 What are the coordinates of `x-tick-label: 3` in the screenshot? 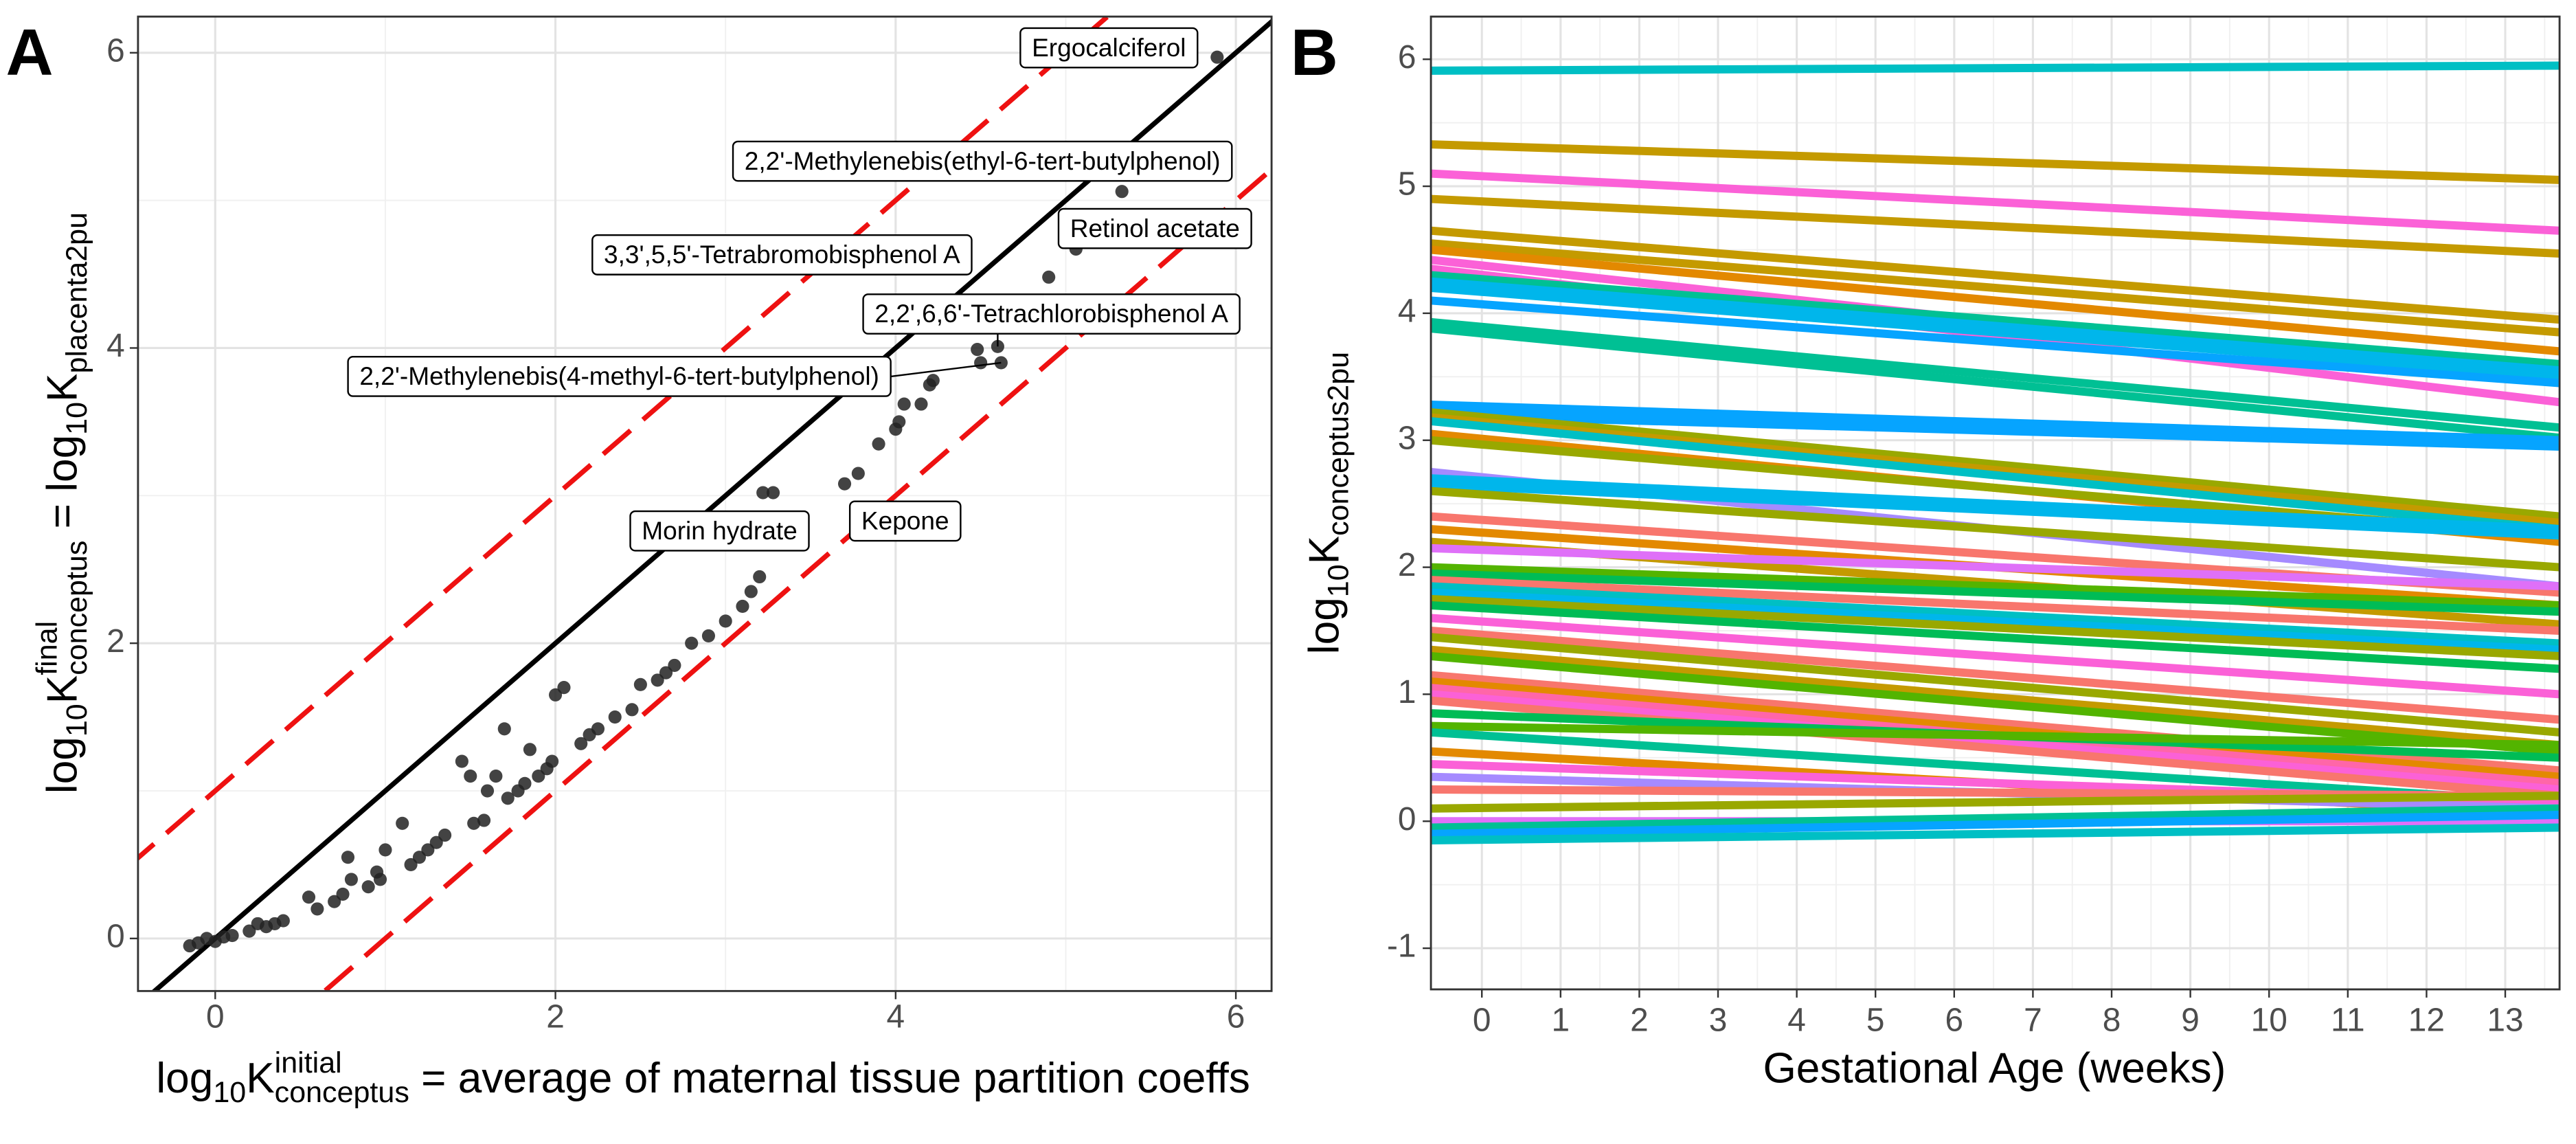 It's located at (1718, 1020).